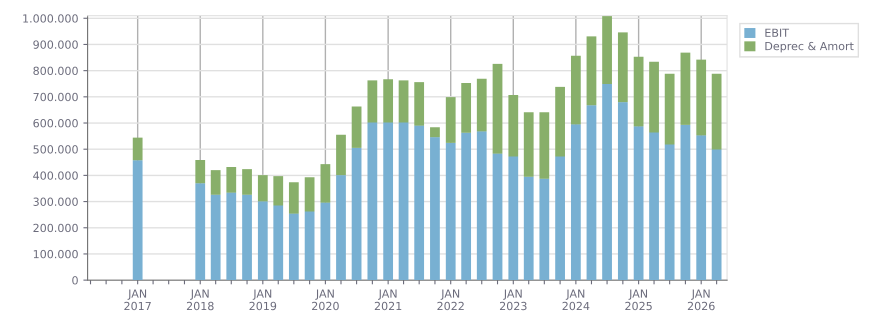 Image resolution: width=876 pixels, height=313 pixels. Describe the element at coordinates (55, 71) in the screenshot. I see `y-tick-label: 800.000` at that location.